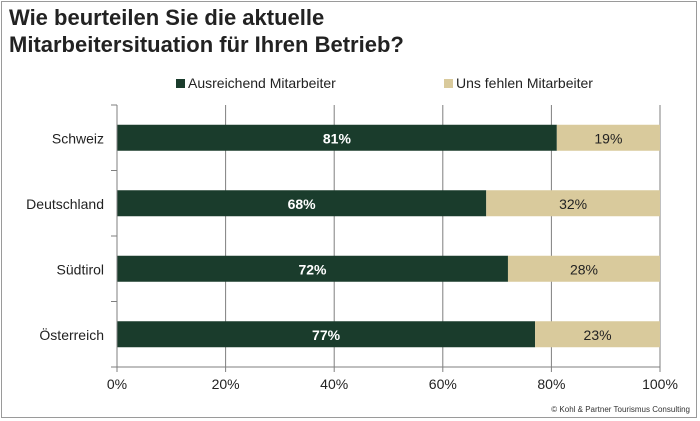 This screenshot has height=421, width=700. I want to click on data-label: 19%, so click(608, 138).